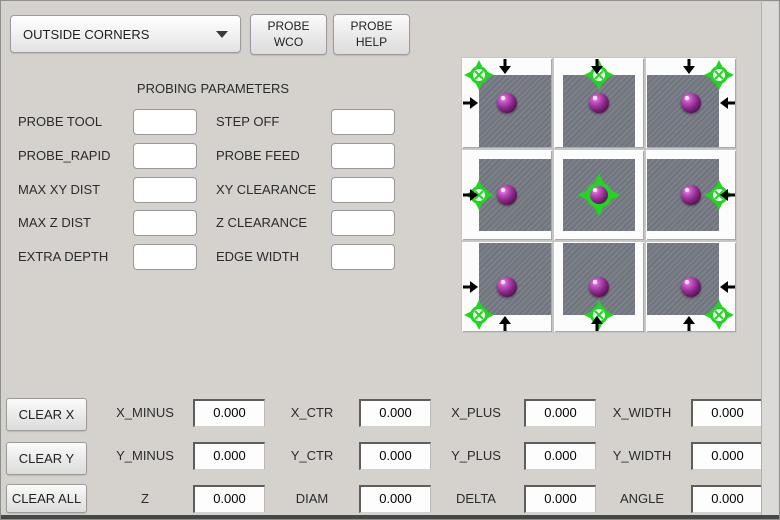 The height and width of the screenshot is (520, 780). Describe the element at coordinates (363, 156) in the screenshot. I see `probe-feed-input` at that location.